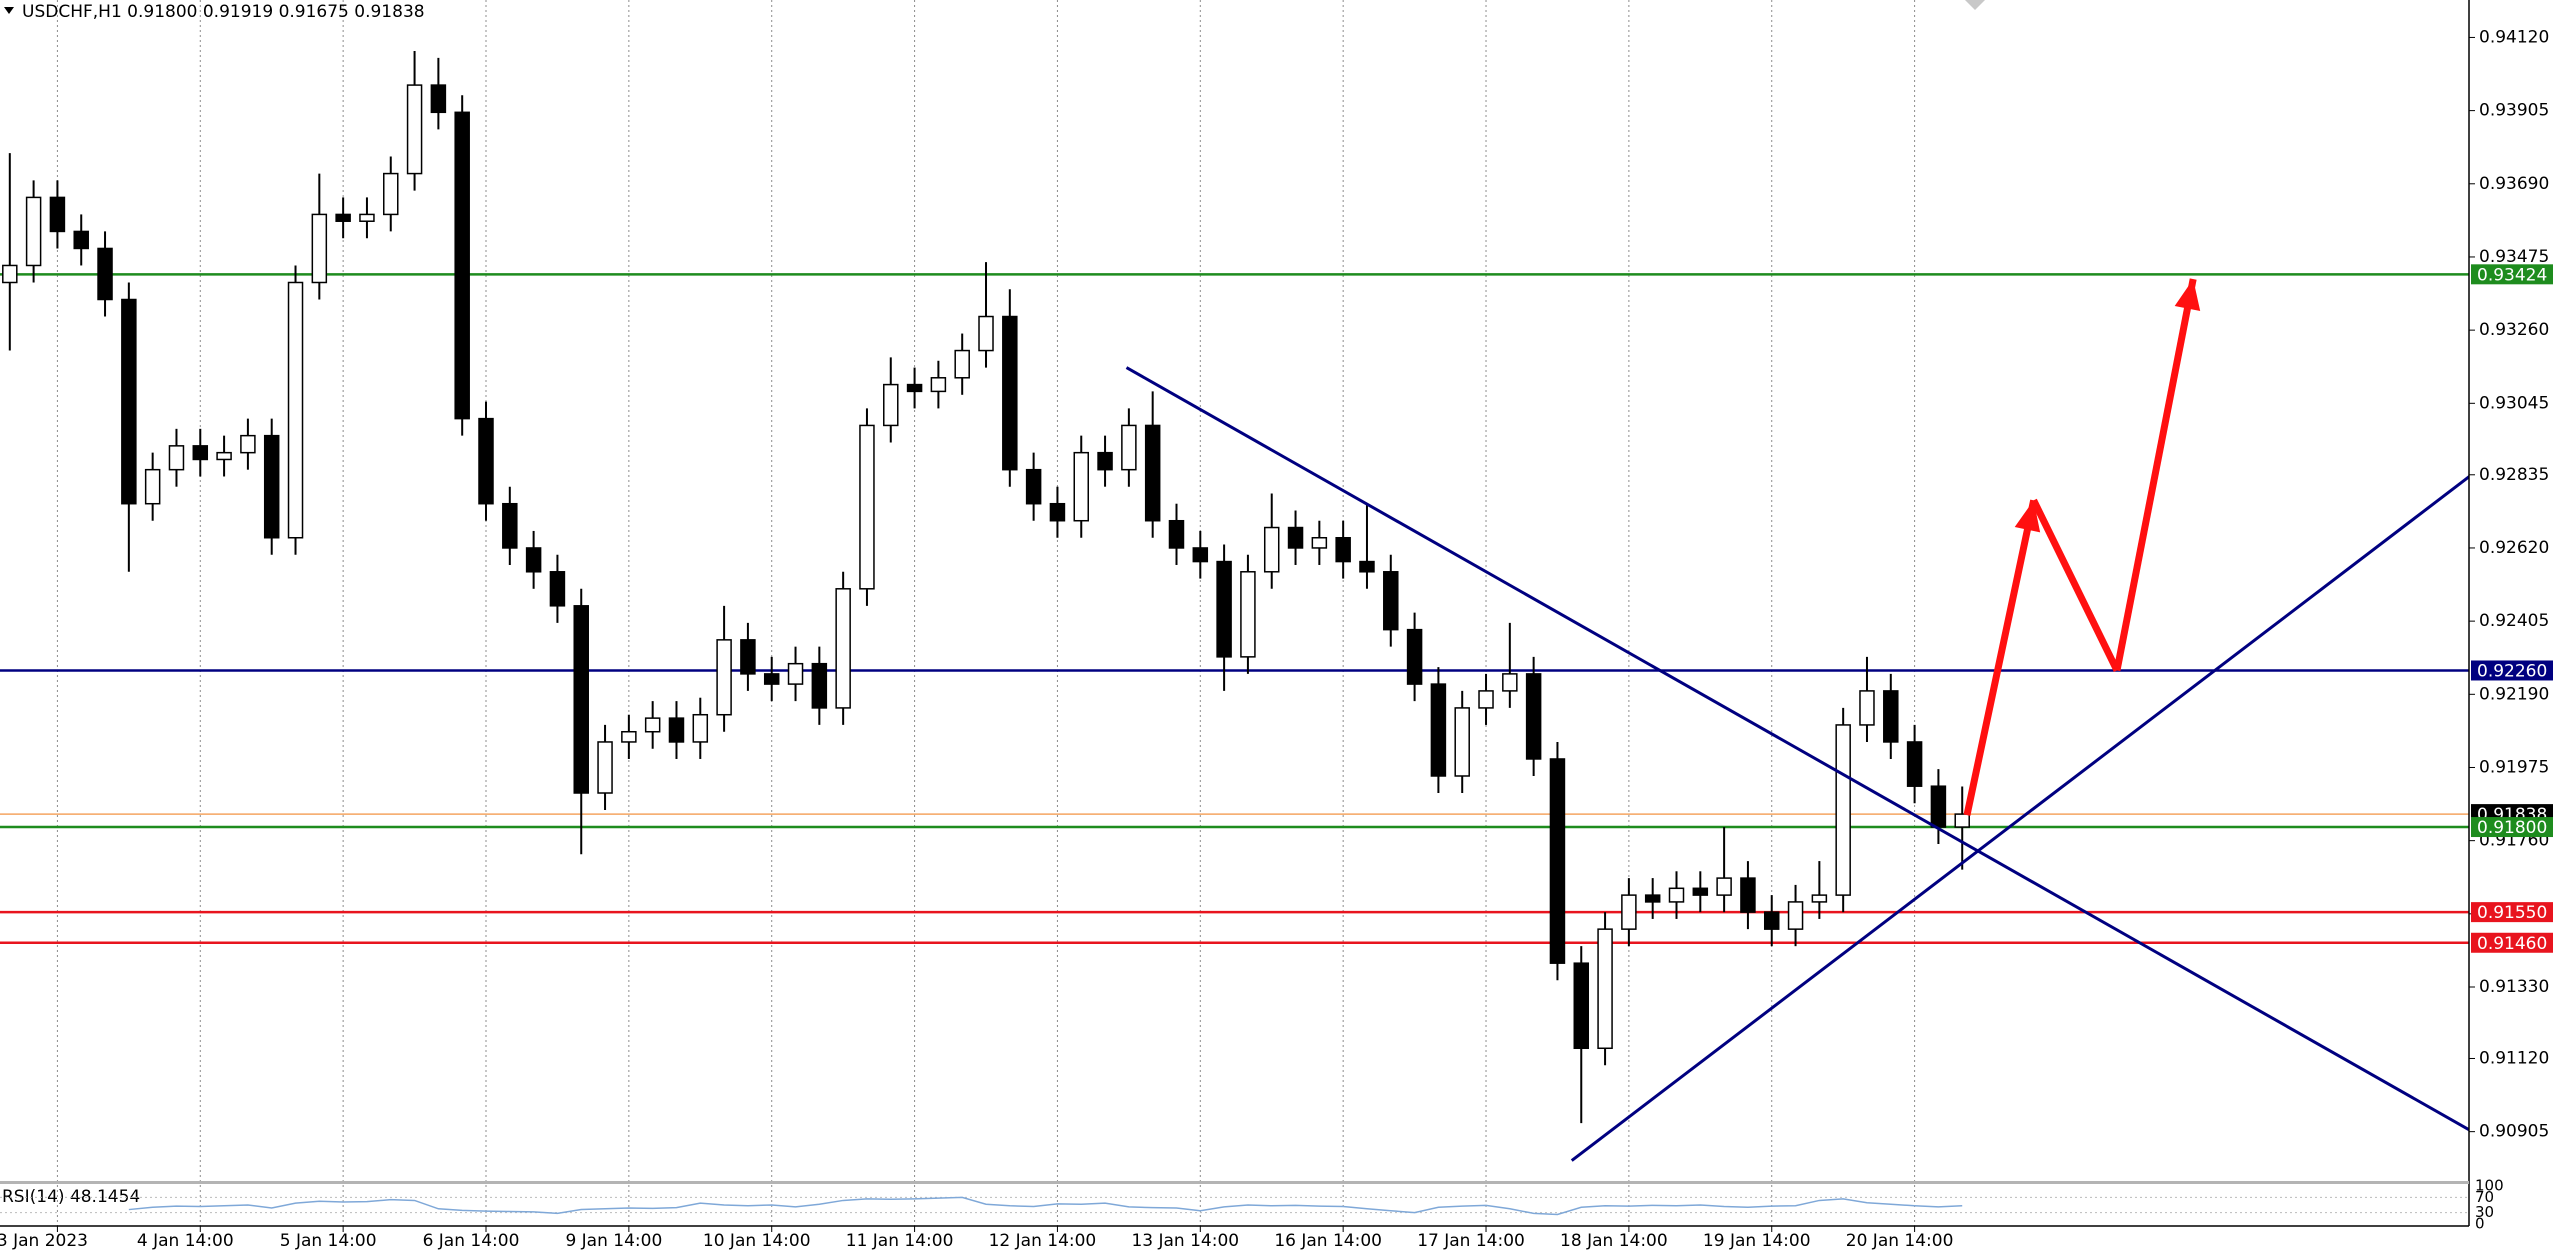 This screenshot has height=1255, width=2560. I want to click on x-tick-label: 5 Jan 14:00, so click(328, 1241).